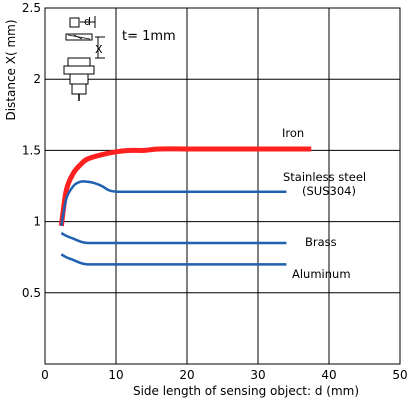 The image size is (410, 402). Describe the element at coordinates (173, 238) in the screenshot. I see `series-line-brass` at that location.